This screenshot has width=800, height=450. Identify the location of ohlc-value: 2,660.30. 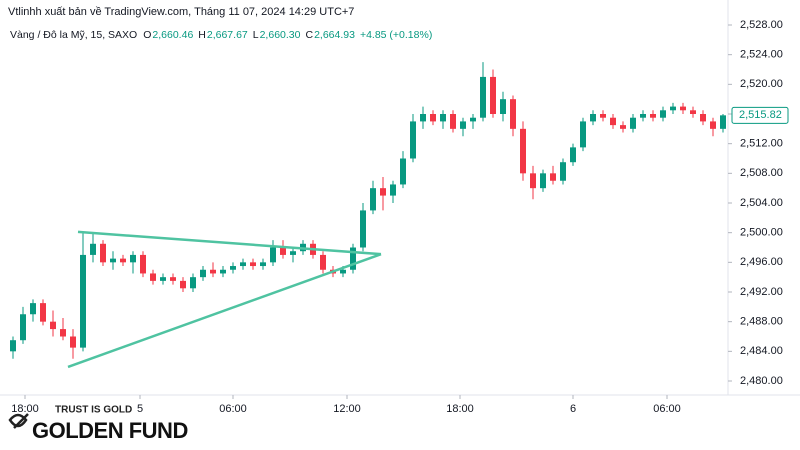
(280, 35).